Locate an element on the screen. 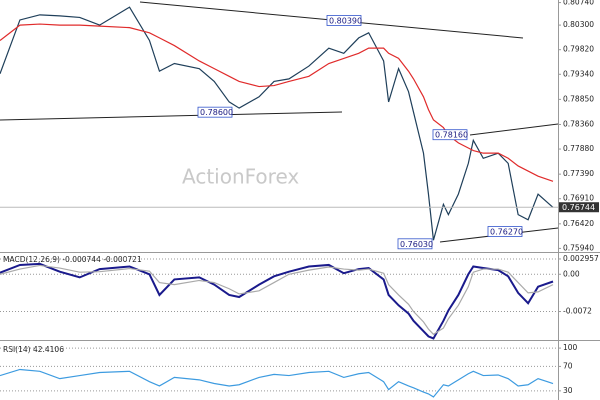  annotation-label: 0.76030 is located at coordinates (416, 244).